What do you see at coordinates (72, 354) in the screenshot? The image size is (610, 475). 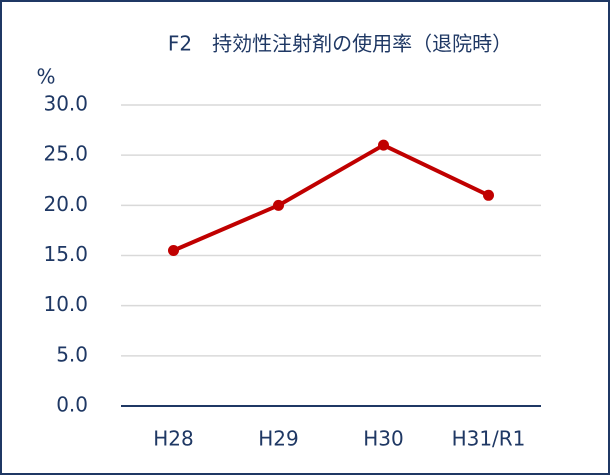 I see `y-tick-label: 5.0` at bounding box center [72, 354].